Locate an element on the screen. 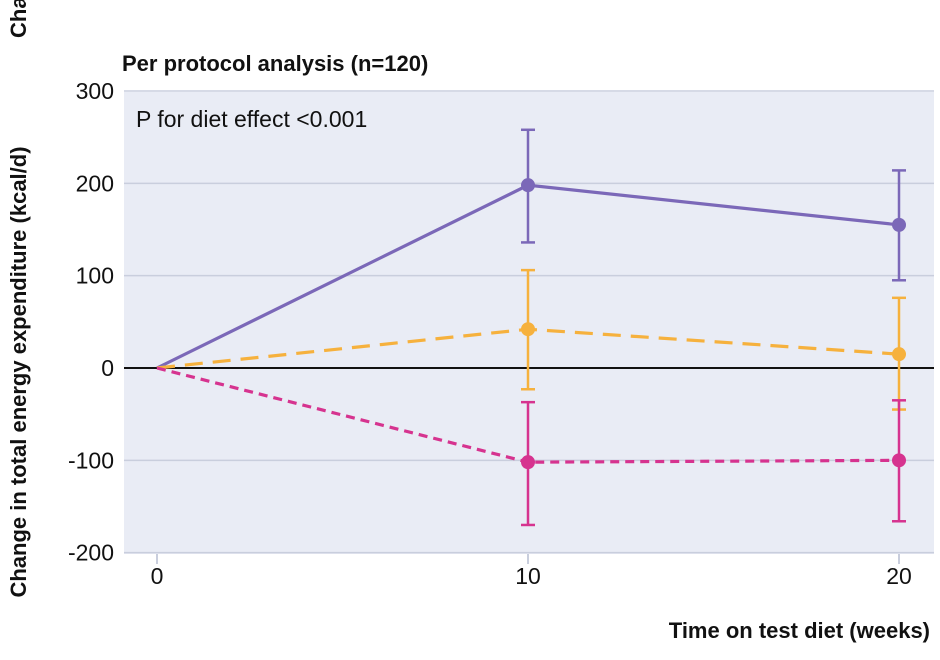 The height and width of the screenshot is (660, 940). x-tick-label: 0 is located at coordinates (157, 576).